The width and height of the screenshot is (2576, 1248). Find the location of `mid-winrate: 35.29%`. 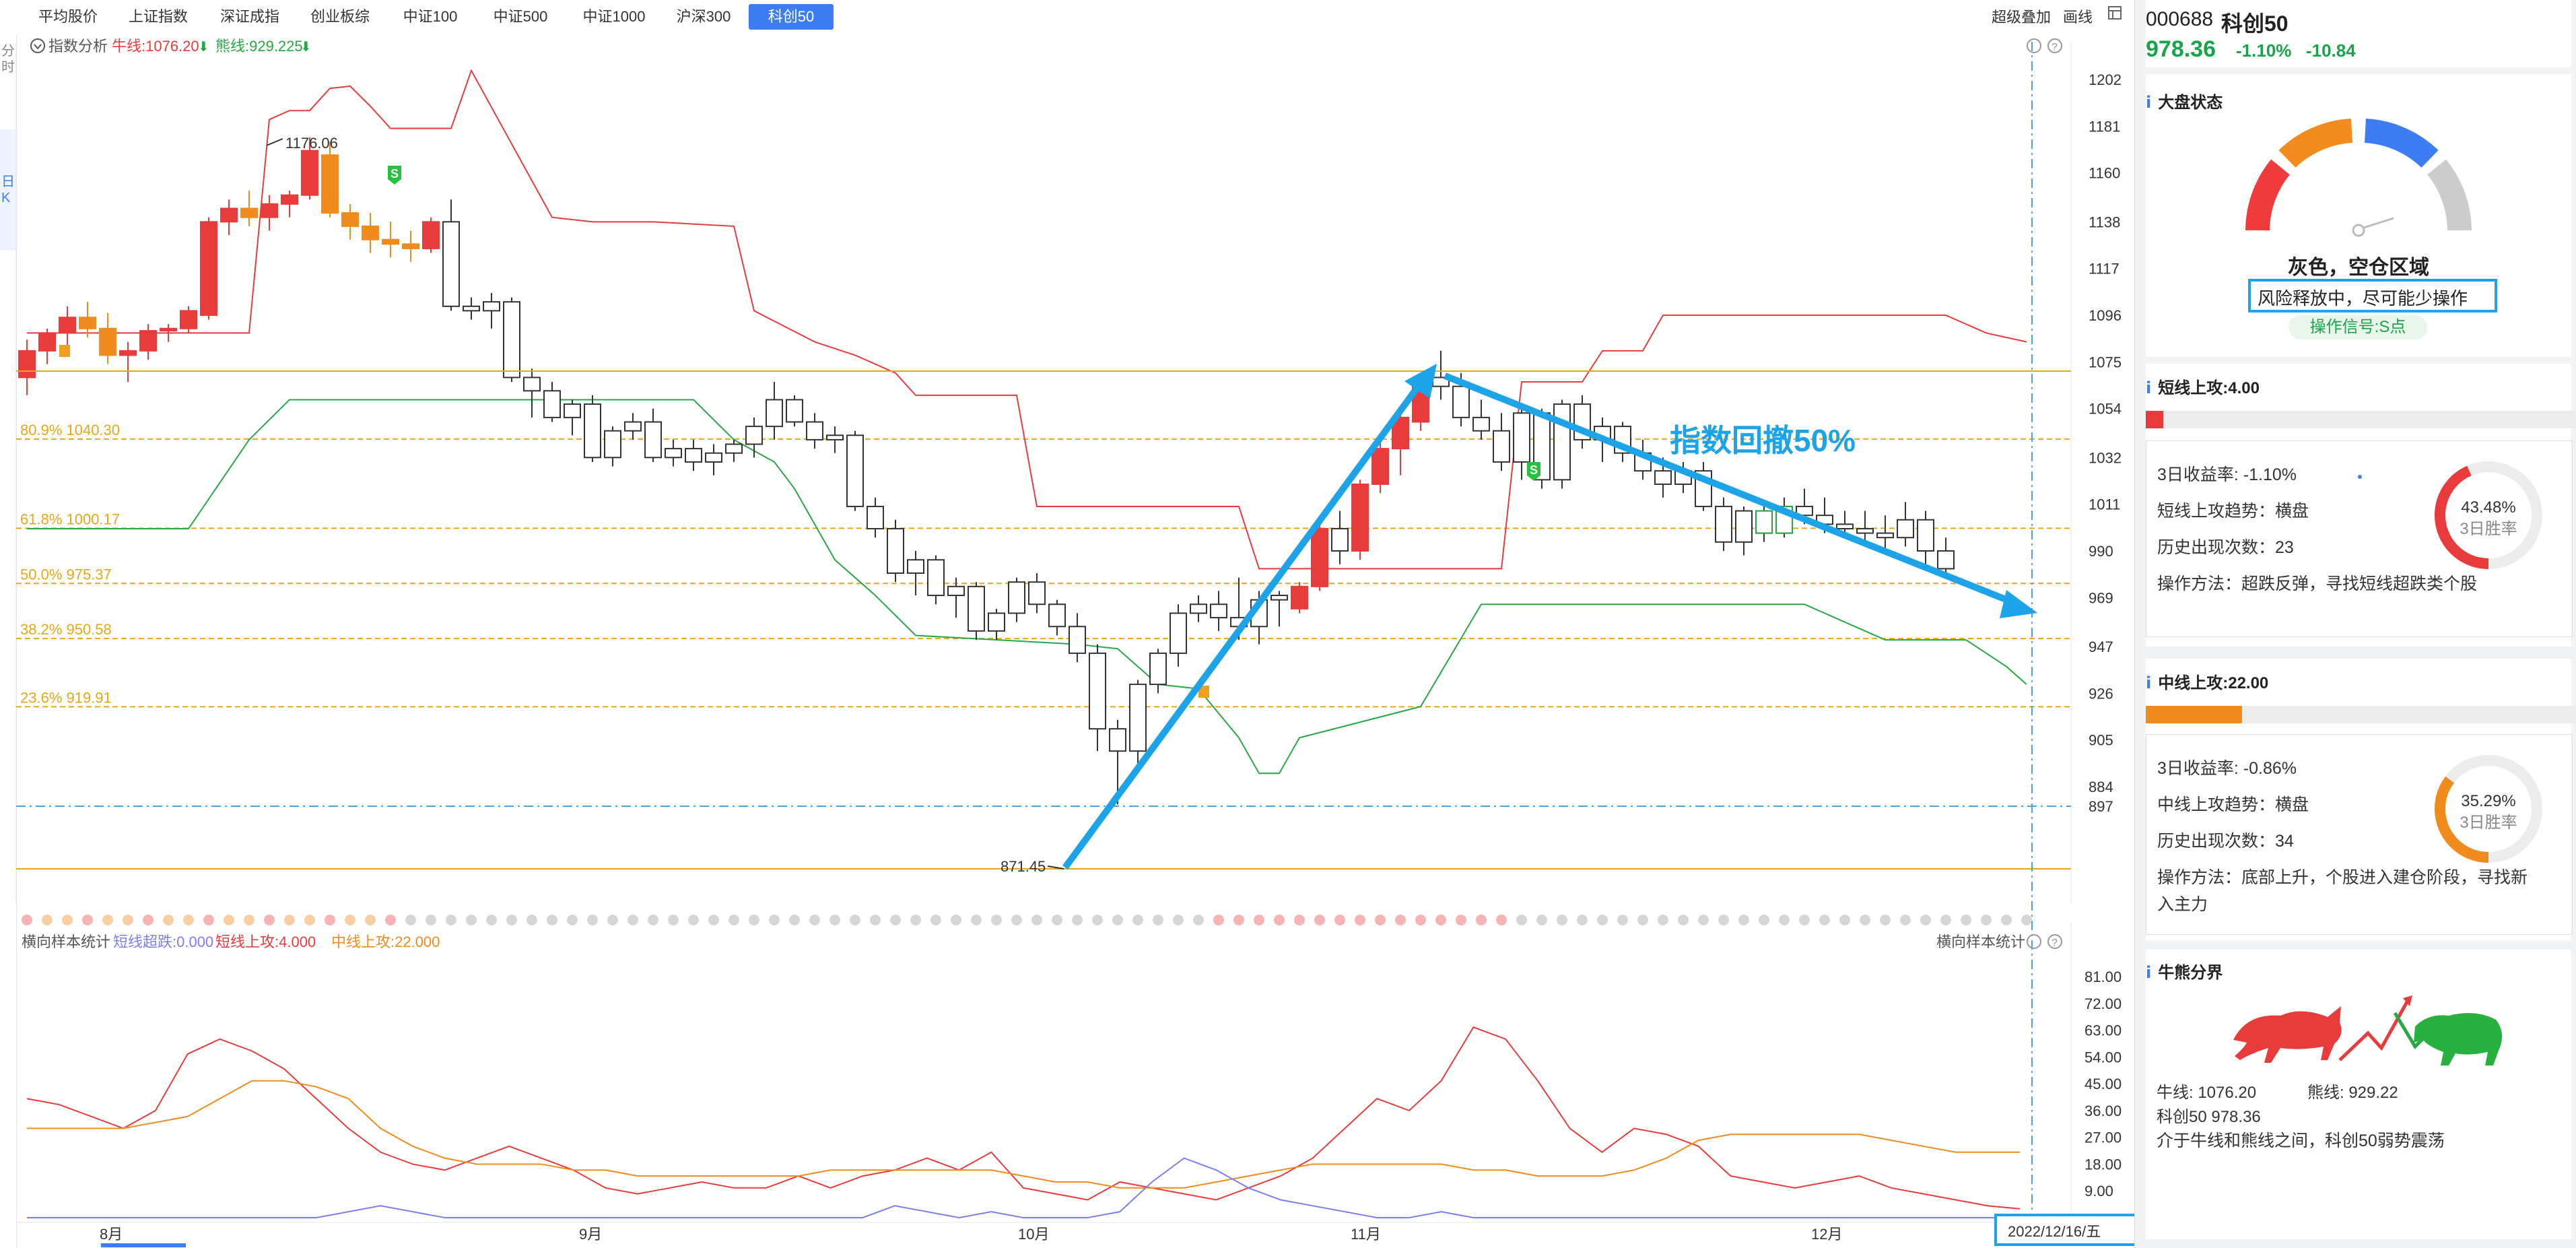

mid-winrate: 35.29% is located at coordinates (2488, 801).